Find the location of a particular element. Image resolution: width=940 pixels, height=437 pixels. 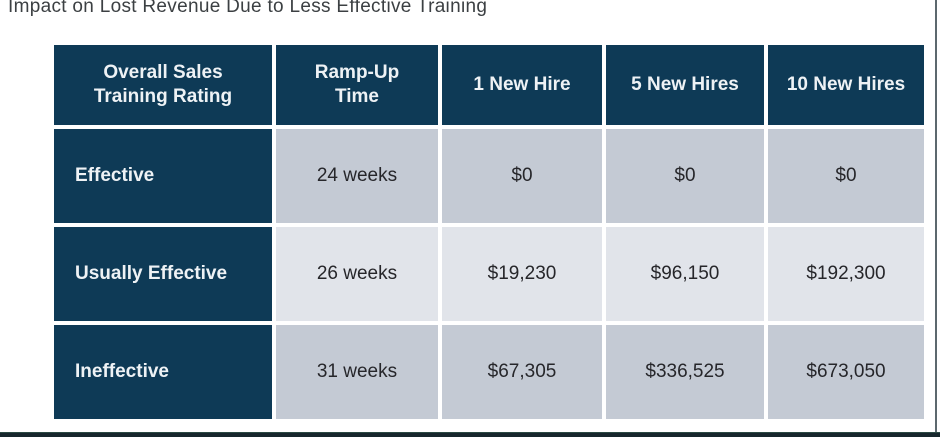

column-header-1-new-hire: 1 New Hire is located at coordinates (522, 85).